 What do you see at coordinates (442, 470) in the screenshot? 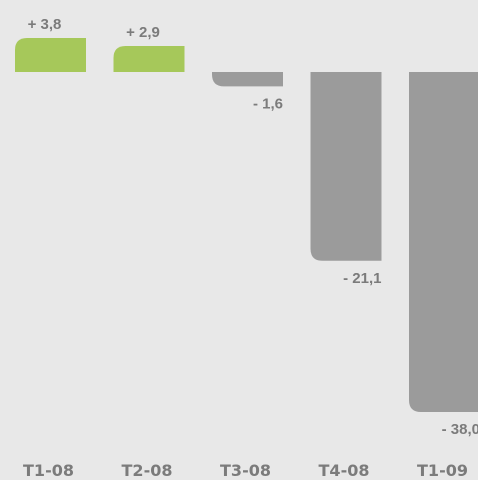
I see `category-label: T1-09` at bounding box center [442, 470].